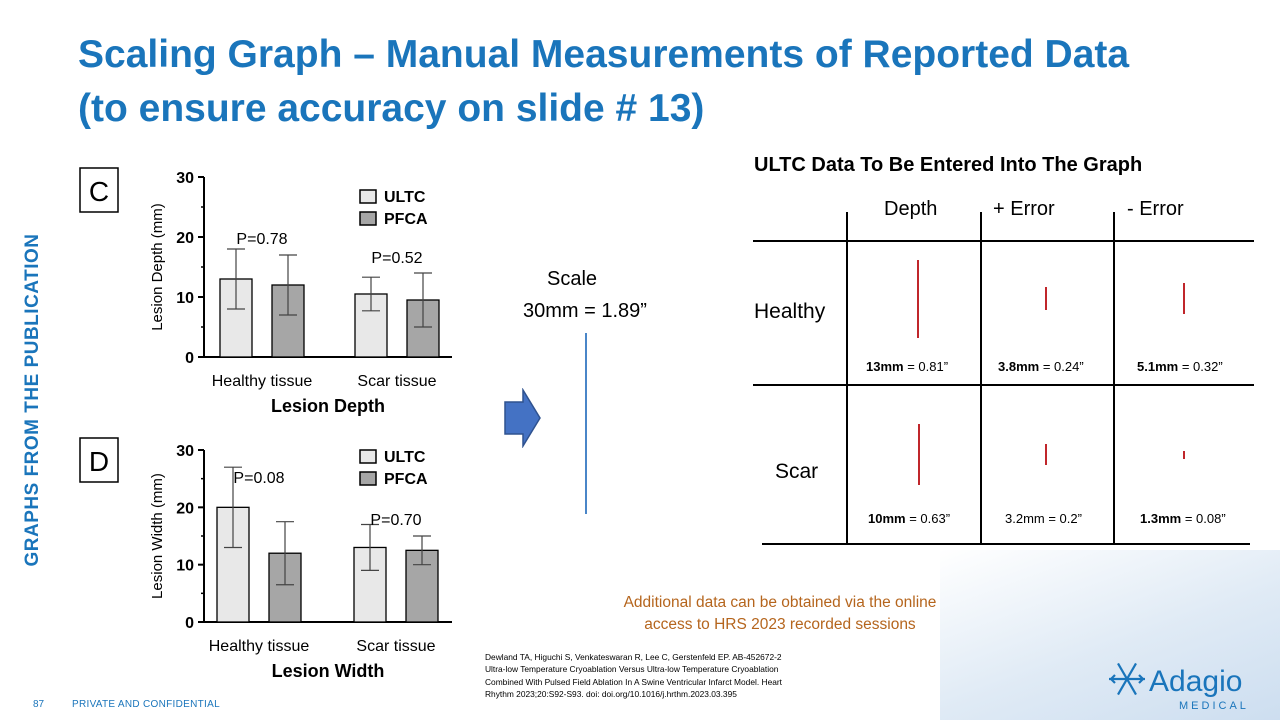 This screenshot has width=1280, height=720. Describe the element at coordinates (907, 366) in the screenshot. I see `cell-healthy-depth: 13mm = 0.81”` at that location.